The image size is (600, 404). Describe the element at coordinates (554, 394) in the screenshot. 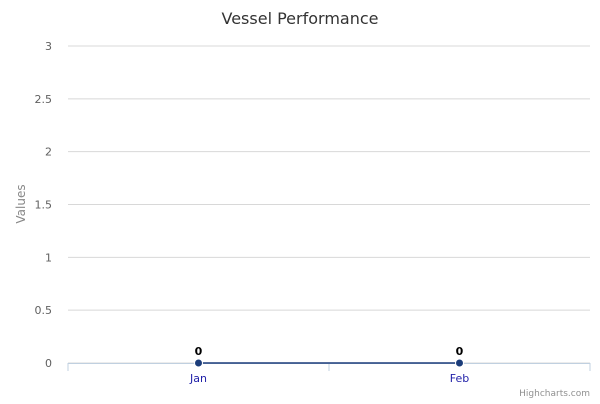

I see `credits-link: Highcharts.com` at that location.